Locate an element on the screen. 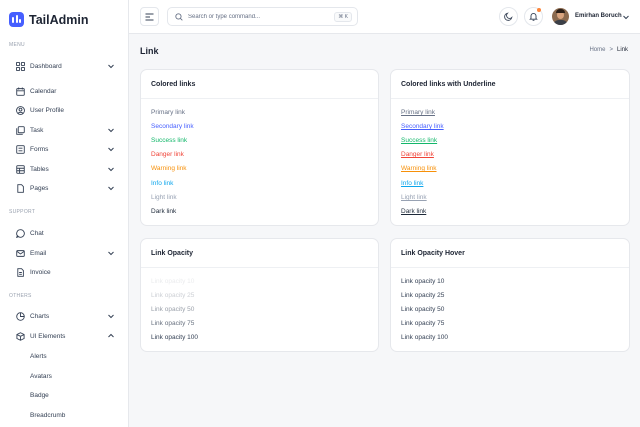 This screenshot has width=640, height=427. app-logo: TailAdmin is located at coordinates (49, 19).